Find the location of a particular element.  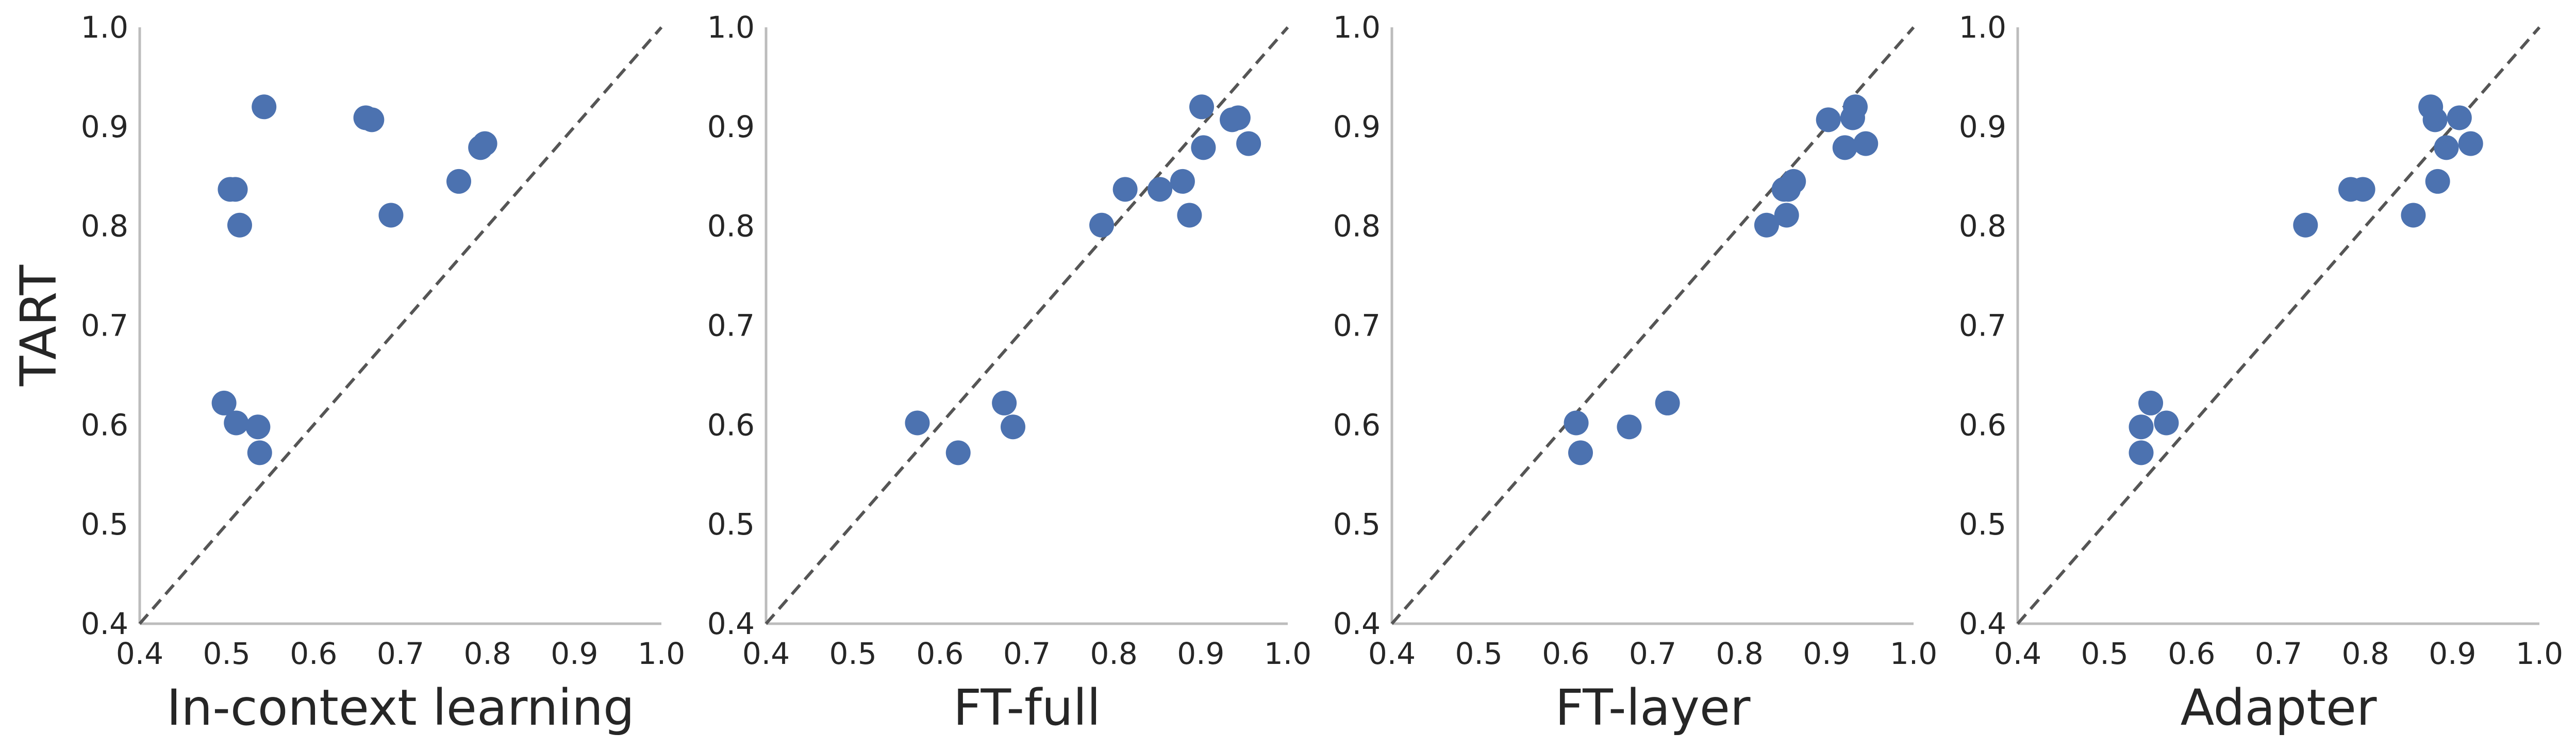

x-axis-title: Adapter is located at coordinates (2279, 708).